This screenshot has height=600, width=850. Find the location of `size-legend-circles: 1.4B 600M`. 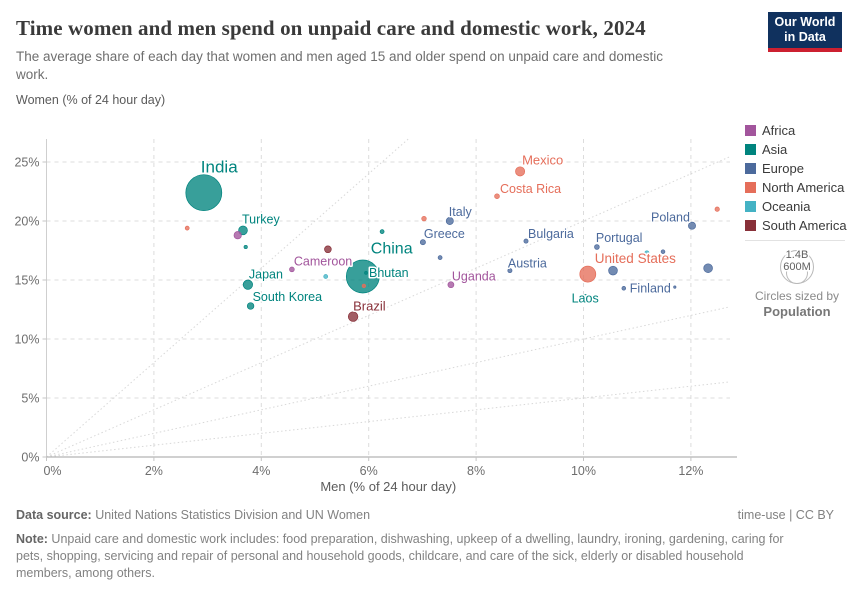

size-legend-circles: 1.4B 600M is located at coordinates (797, 266).